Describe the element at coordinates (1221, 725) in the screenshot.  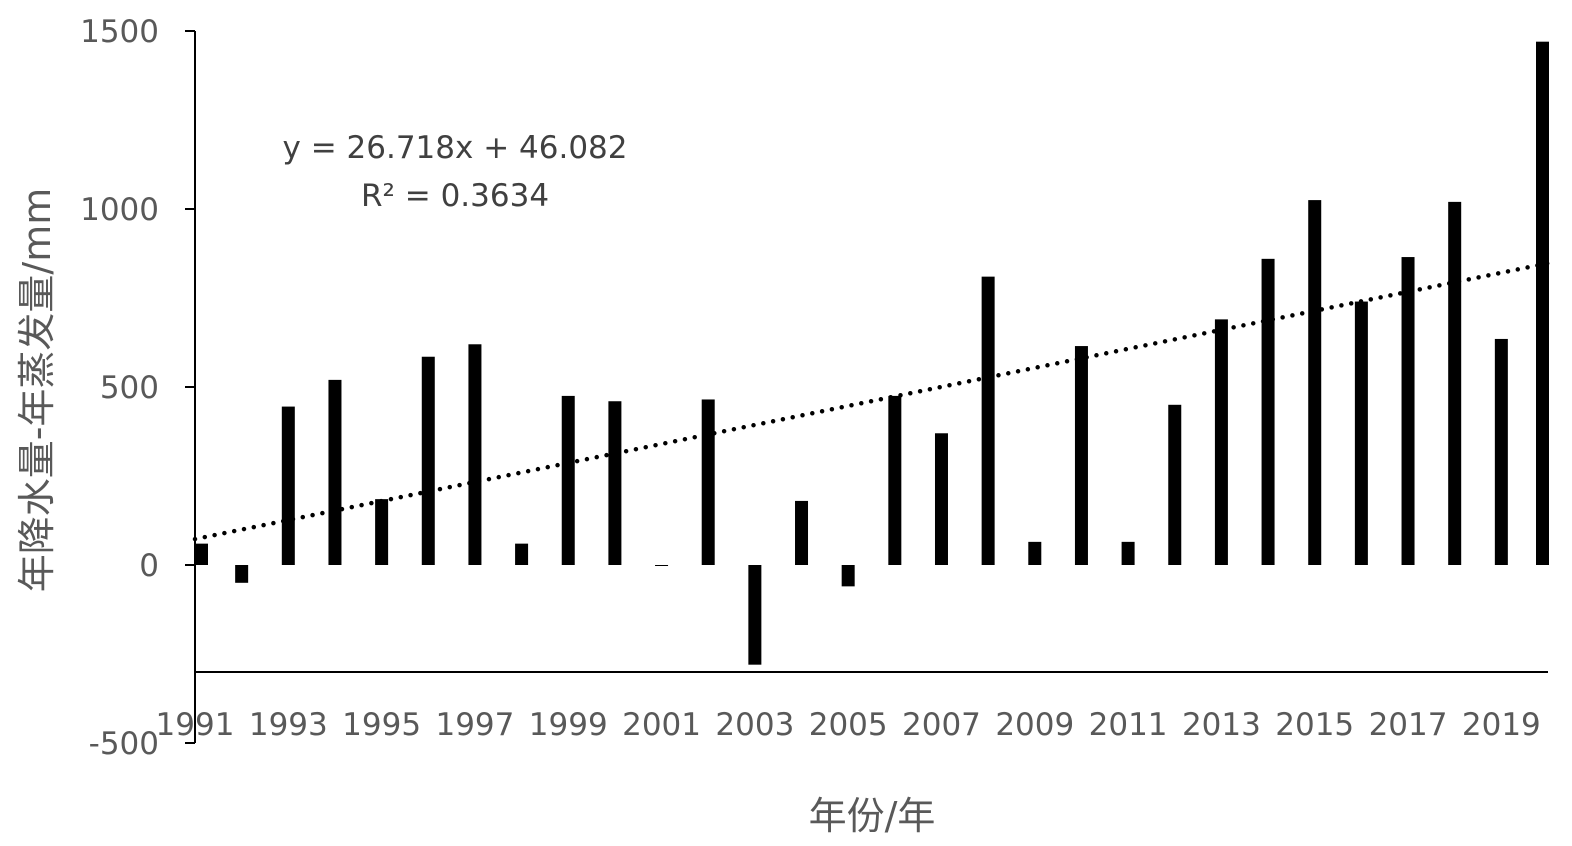
I see `x-tick-label: 2013` at that location.